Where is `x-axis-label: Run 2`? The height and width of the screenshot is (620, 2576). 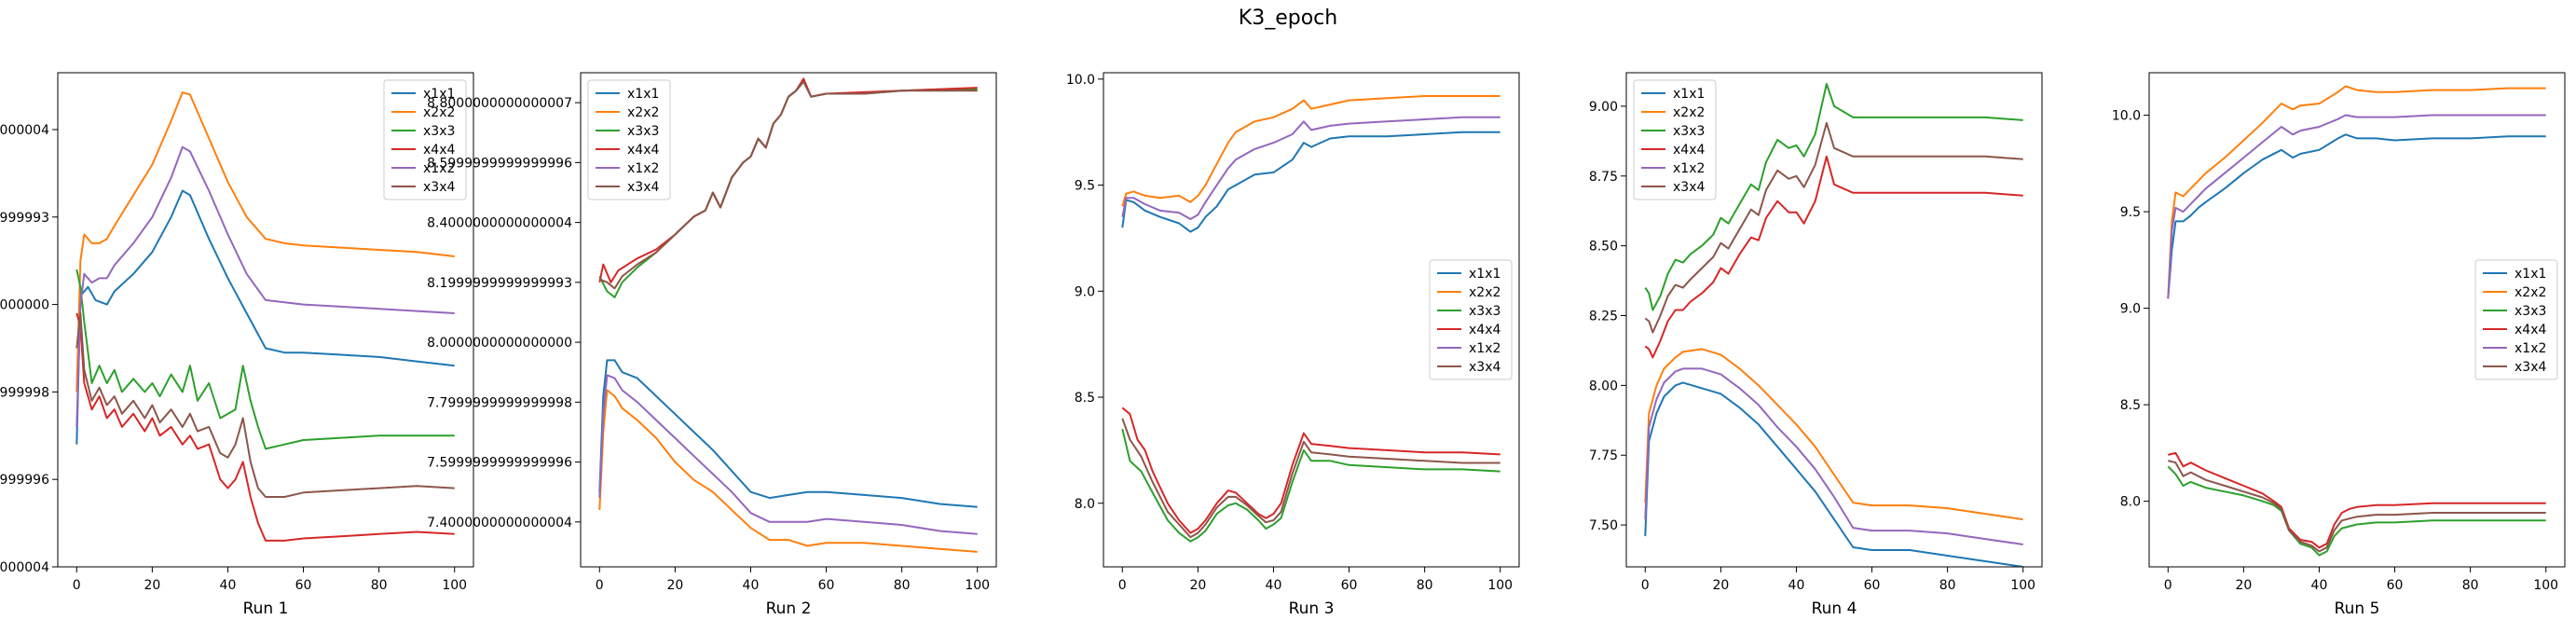
x-axis-label: Run 2 is located at coordinates (789, 608).